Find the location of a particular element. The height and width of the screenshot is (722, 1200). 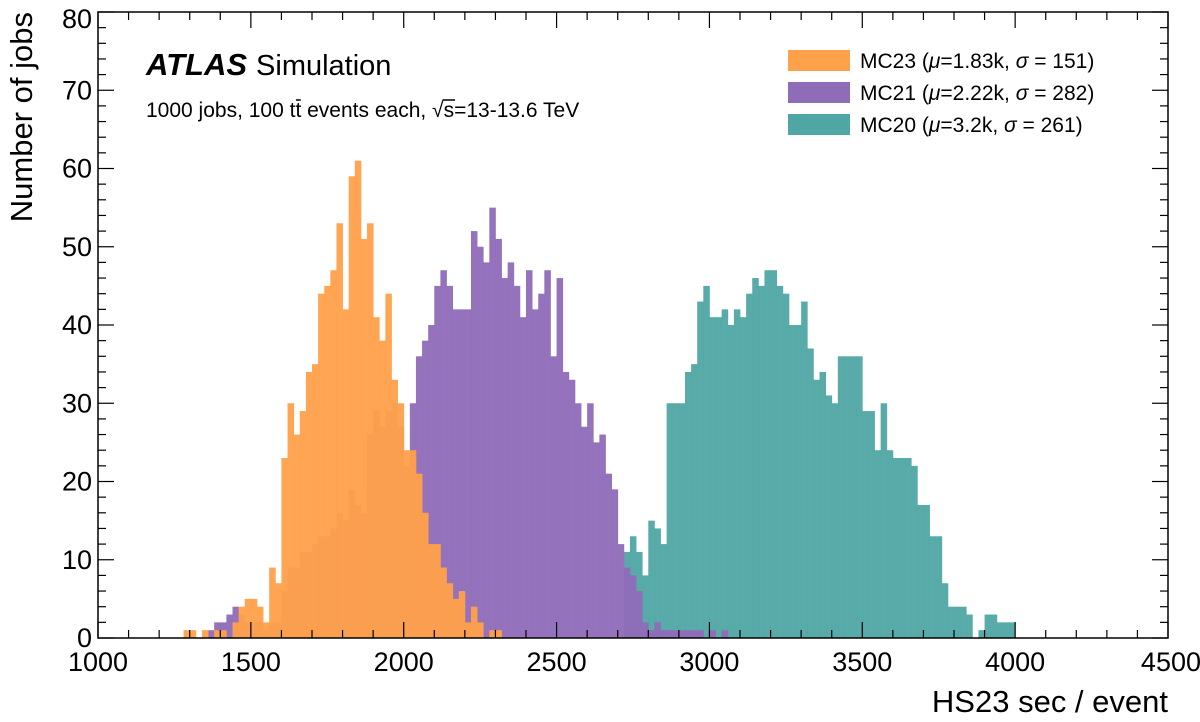

x-tick-label: 1500 is located at coordinates (251, 662).